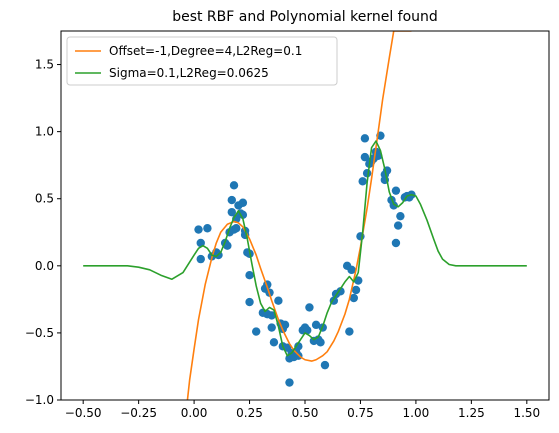  I want to click on x-tick-label: −0.50, so click(83, 413).